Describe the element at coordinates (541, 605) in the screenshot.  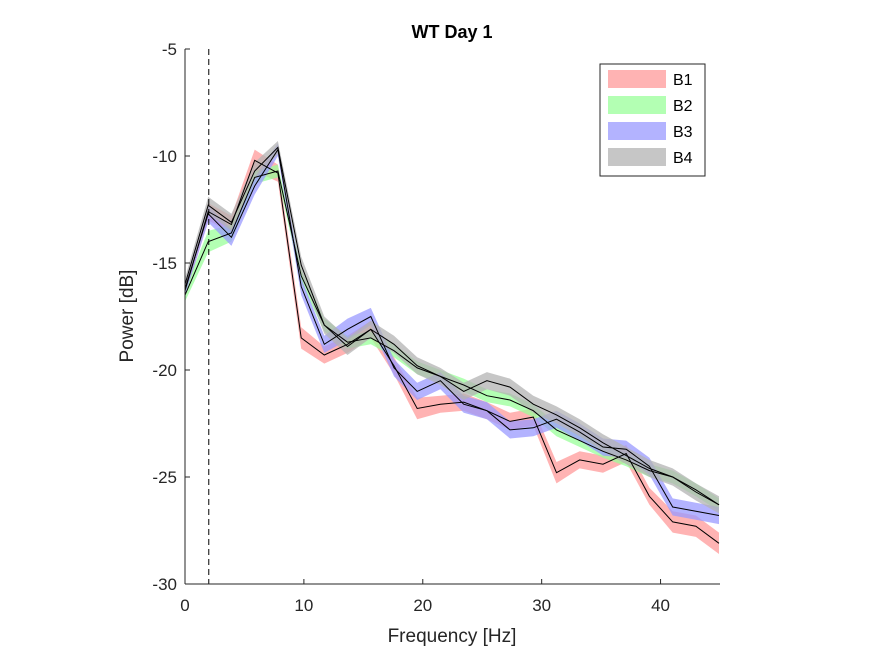
I see `x-tick-label: 30` at that location.